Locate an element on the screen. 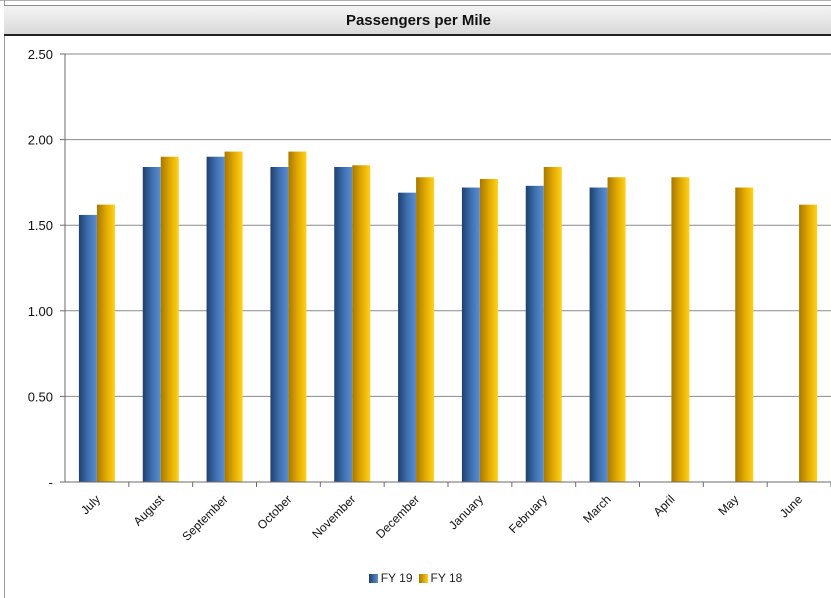  bar-fy-18-june is located at coordinates (808, 343).